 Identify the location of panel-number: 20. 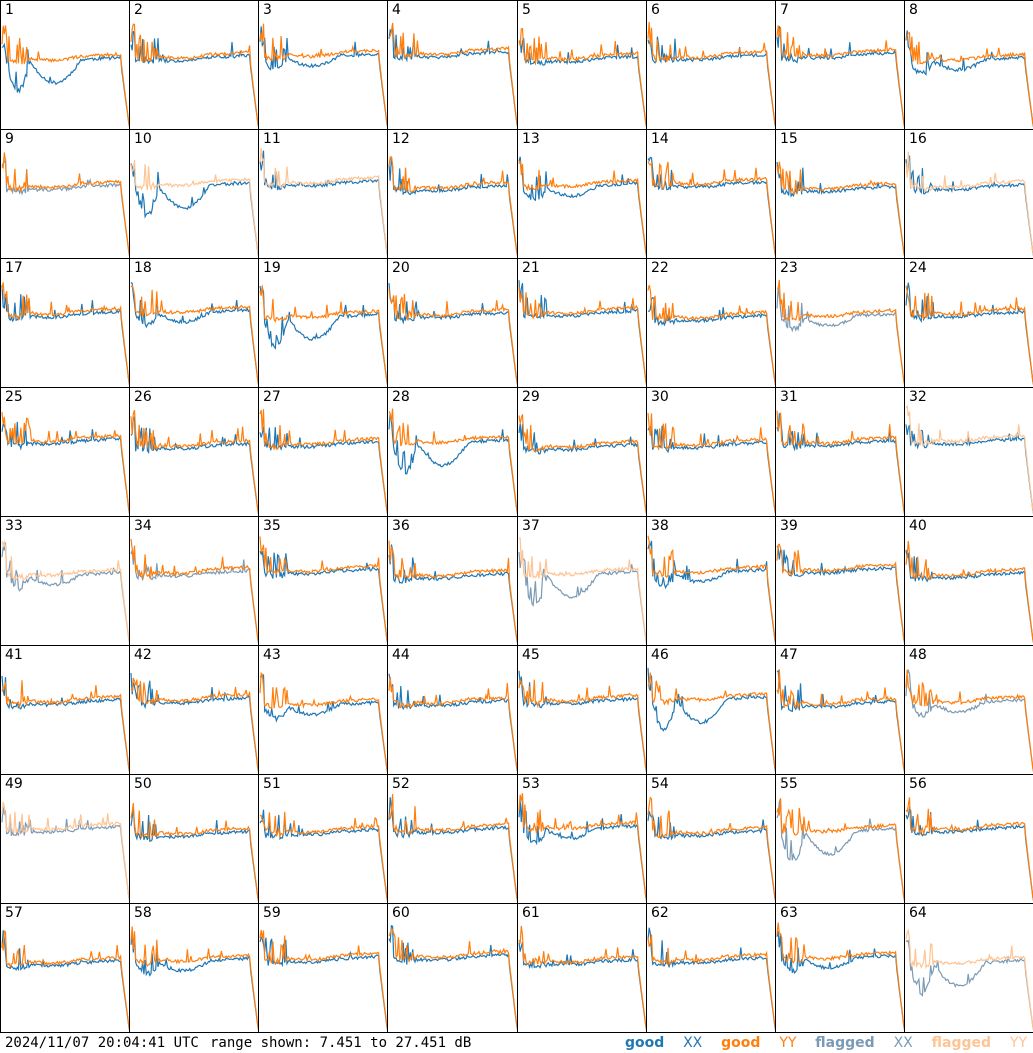
(401, 268).